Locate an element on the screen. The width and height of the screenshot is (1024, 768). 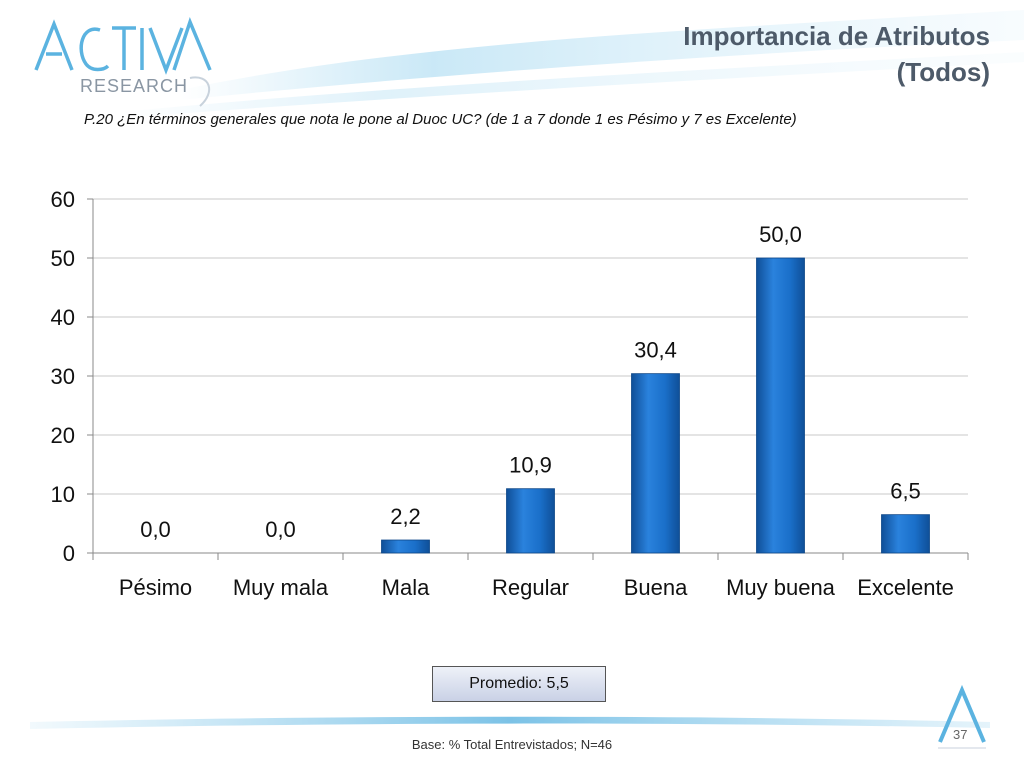
y-tick-label: 10 is located at coordinates (63, 494).